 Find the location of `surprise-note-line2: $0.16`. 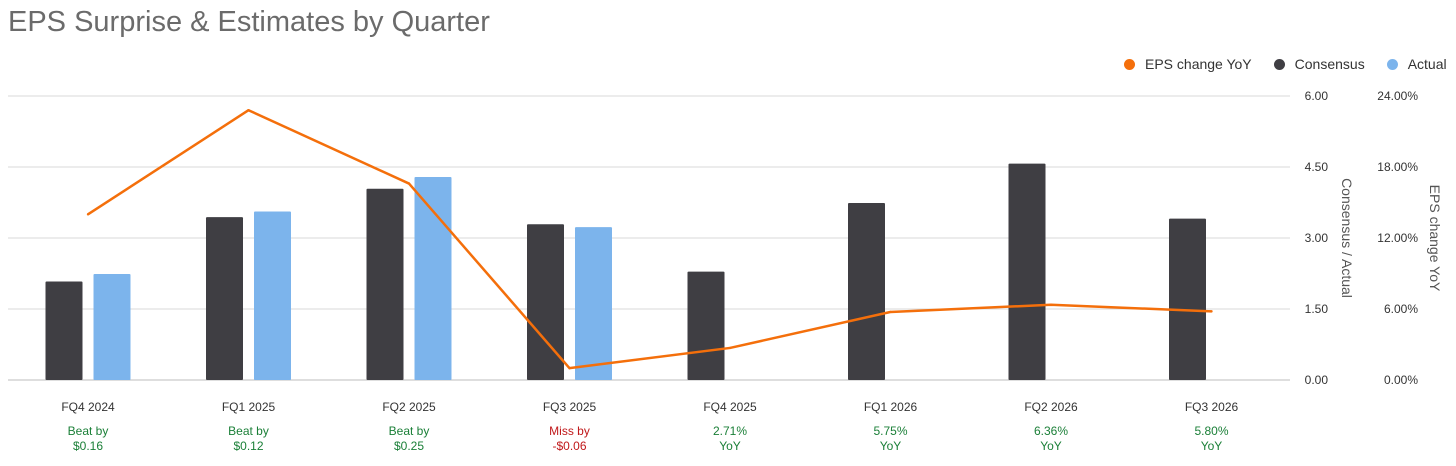

surprise-note-line2: $0.16 is located at coordinates (88, 446).